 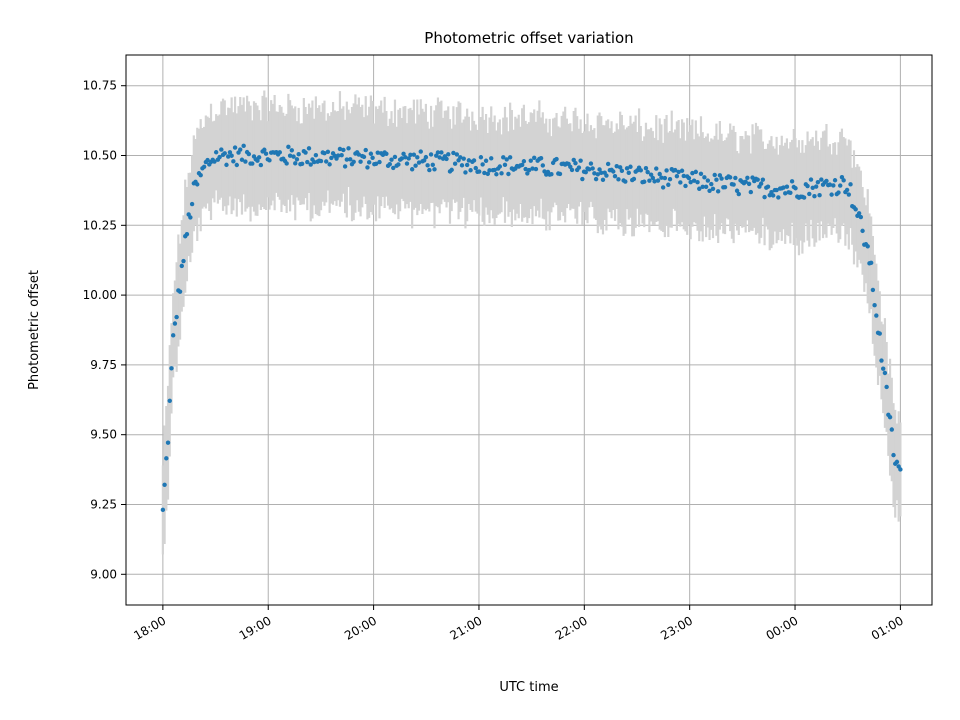 I want to click on y-tick-label: 9.75, so click(x=103, y=365).